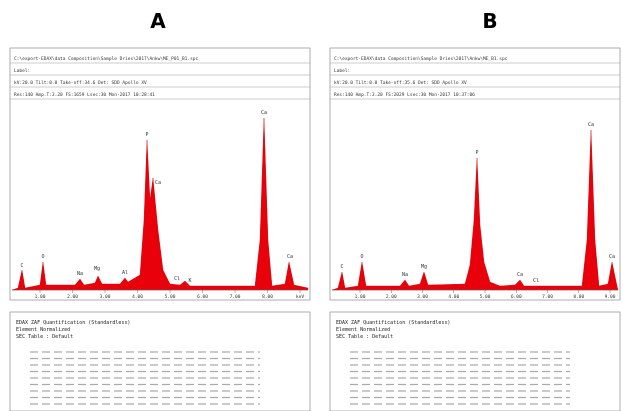 Image resolution: width=623 pixels, height=411 pixels. Describe the element at coordinates (489, 21) in the screenshot. I see `panel-title: B` at that location.